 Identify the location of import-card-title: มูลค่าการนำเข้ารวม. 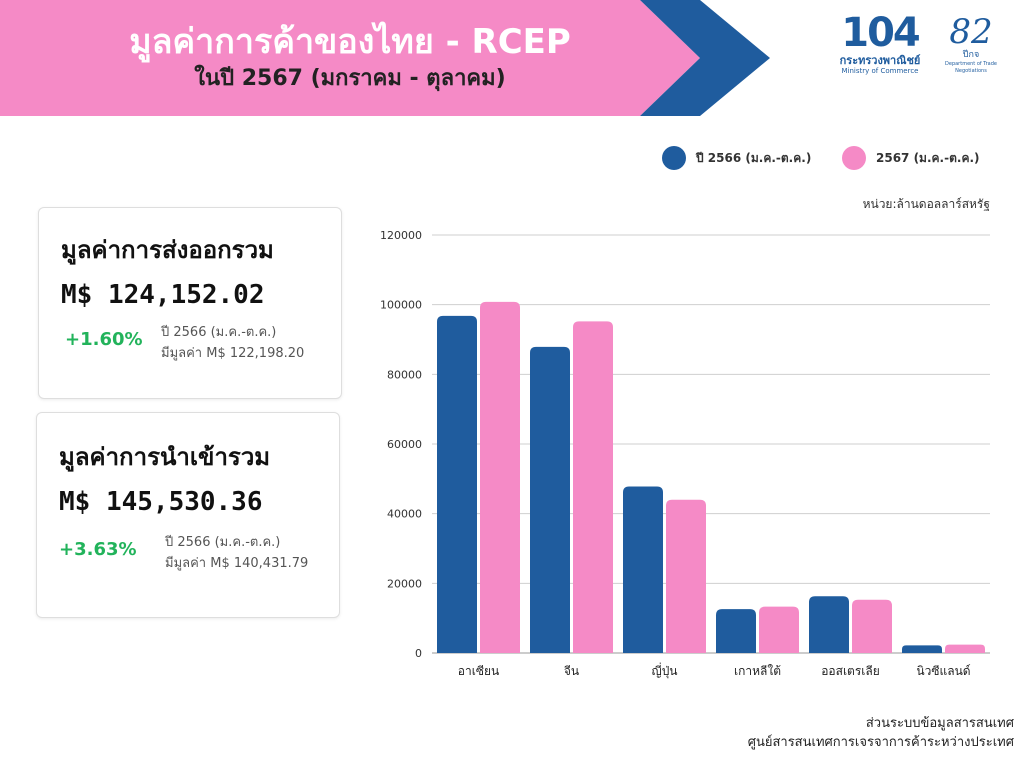
(165, 457).